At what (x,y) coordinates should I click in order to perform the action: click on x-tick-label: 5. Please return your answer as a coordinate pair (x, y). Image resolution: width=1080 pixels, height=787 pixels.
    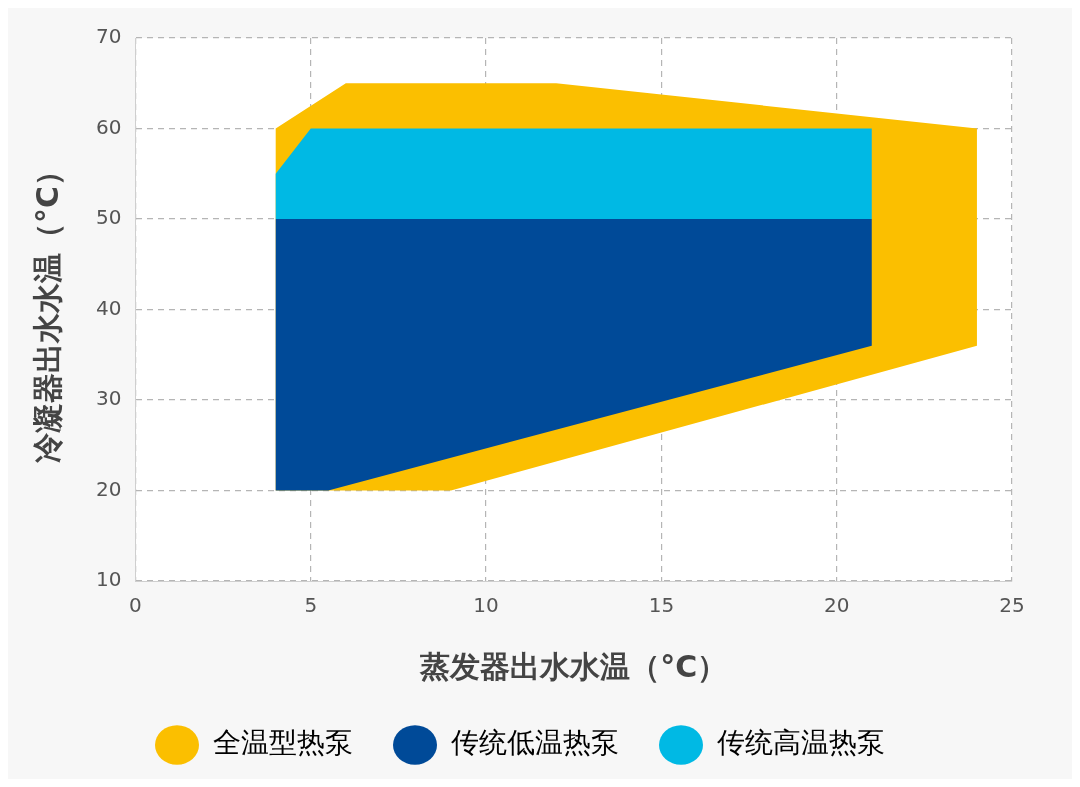
    Looking at the image, I should click on (311, 605).